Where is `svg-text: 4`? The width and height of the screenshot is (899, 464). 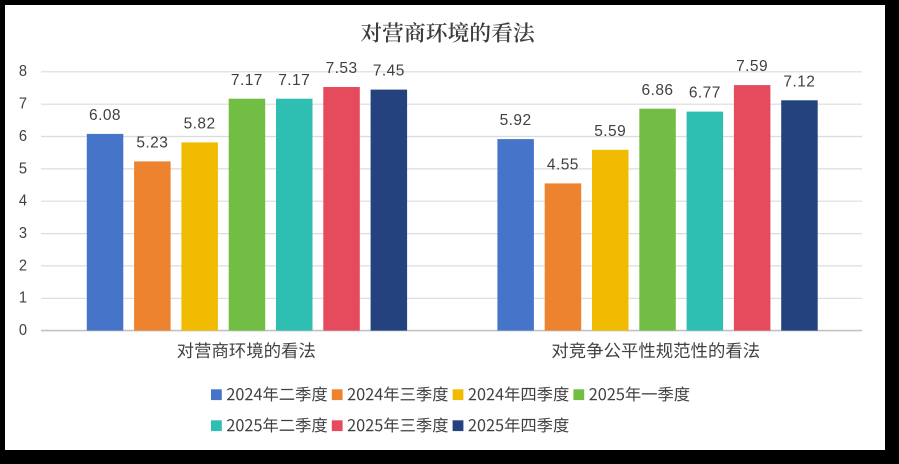
svg-text: 4 is located at coordinates (23, 201).